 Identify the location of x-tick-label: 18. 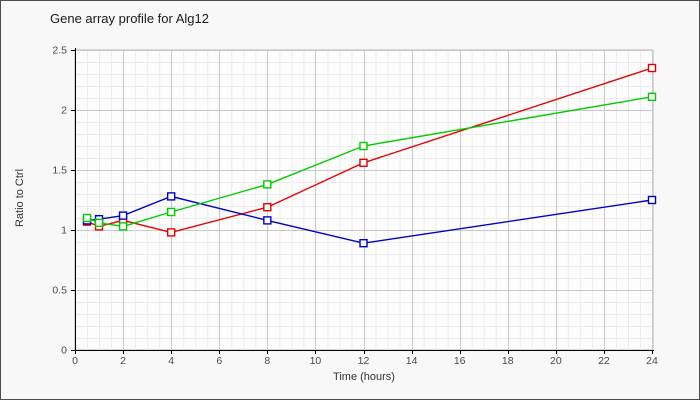
(508, 361).